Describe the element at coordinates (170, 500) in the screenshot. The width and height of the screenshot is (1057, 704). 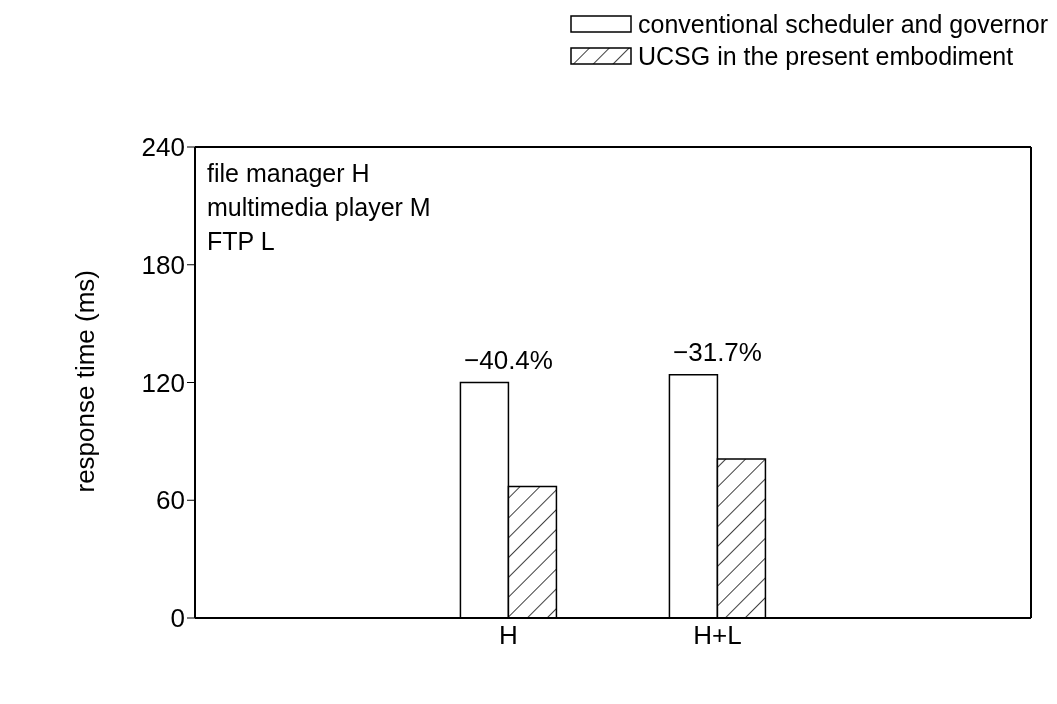
I see `y-tick-label: 60` at that location.